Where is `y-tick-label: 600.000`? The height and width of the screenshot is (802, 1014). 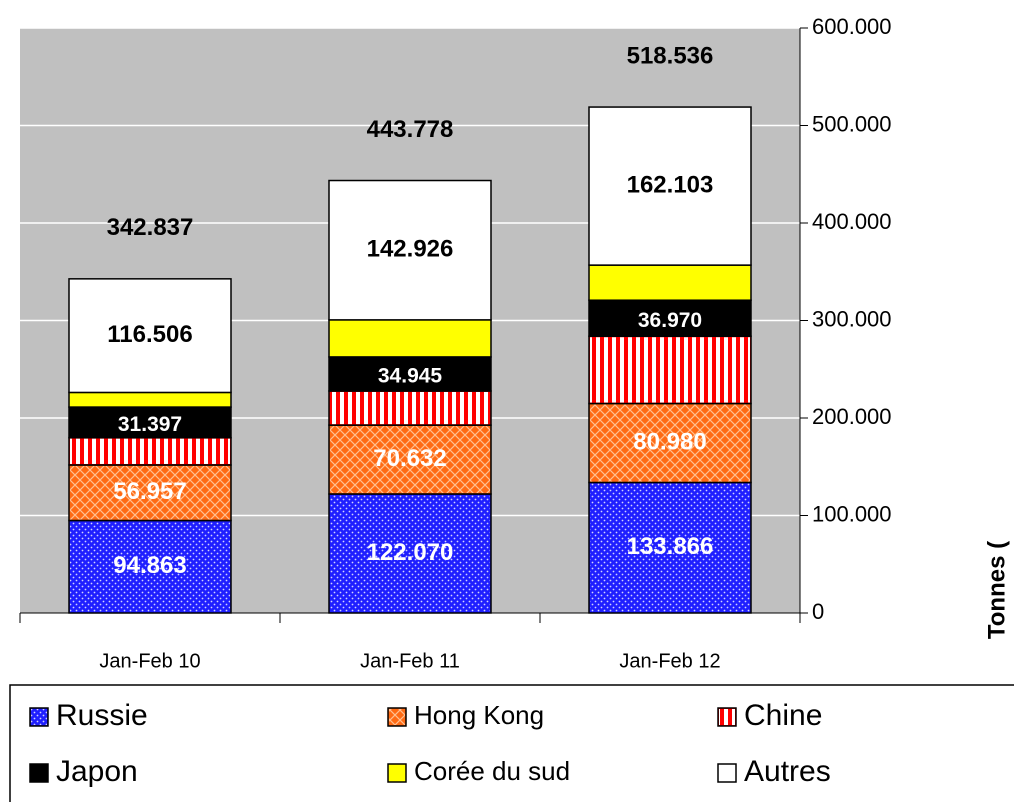
y-tick-label: 600.000 is located at coordinates (852, 26).